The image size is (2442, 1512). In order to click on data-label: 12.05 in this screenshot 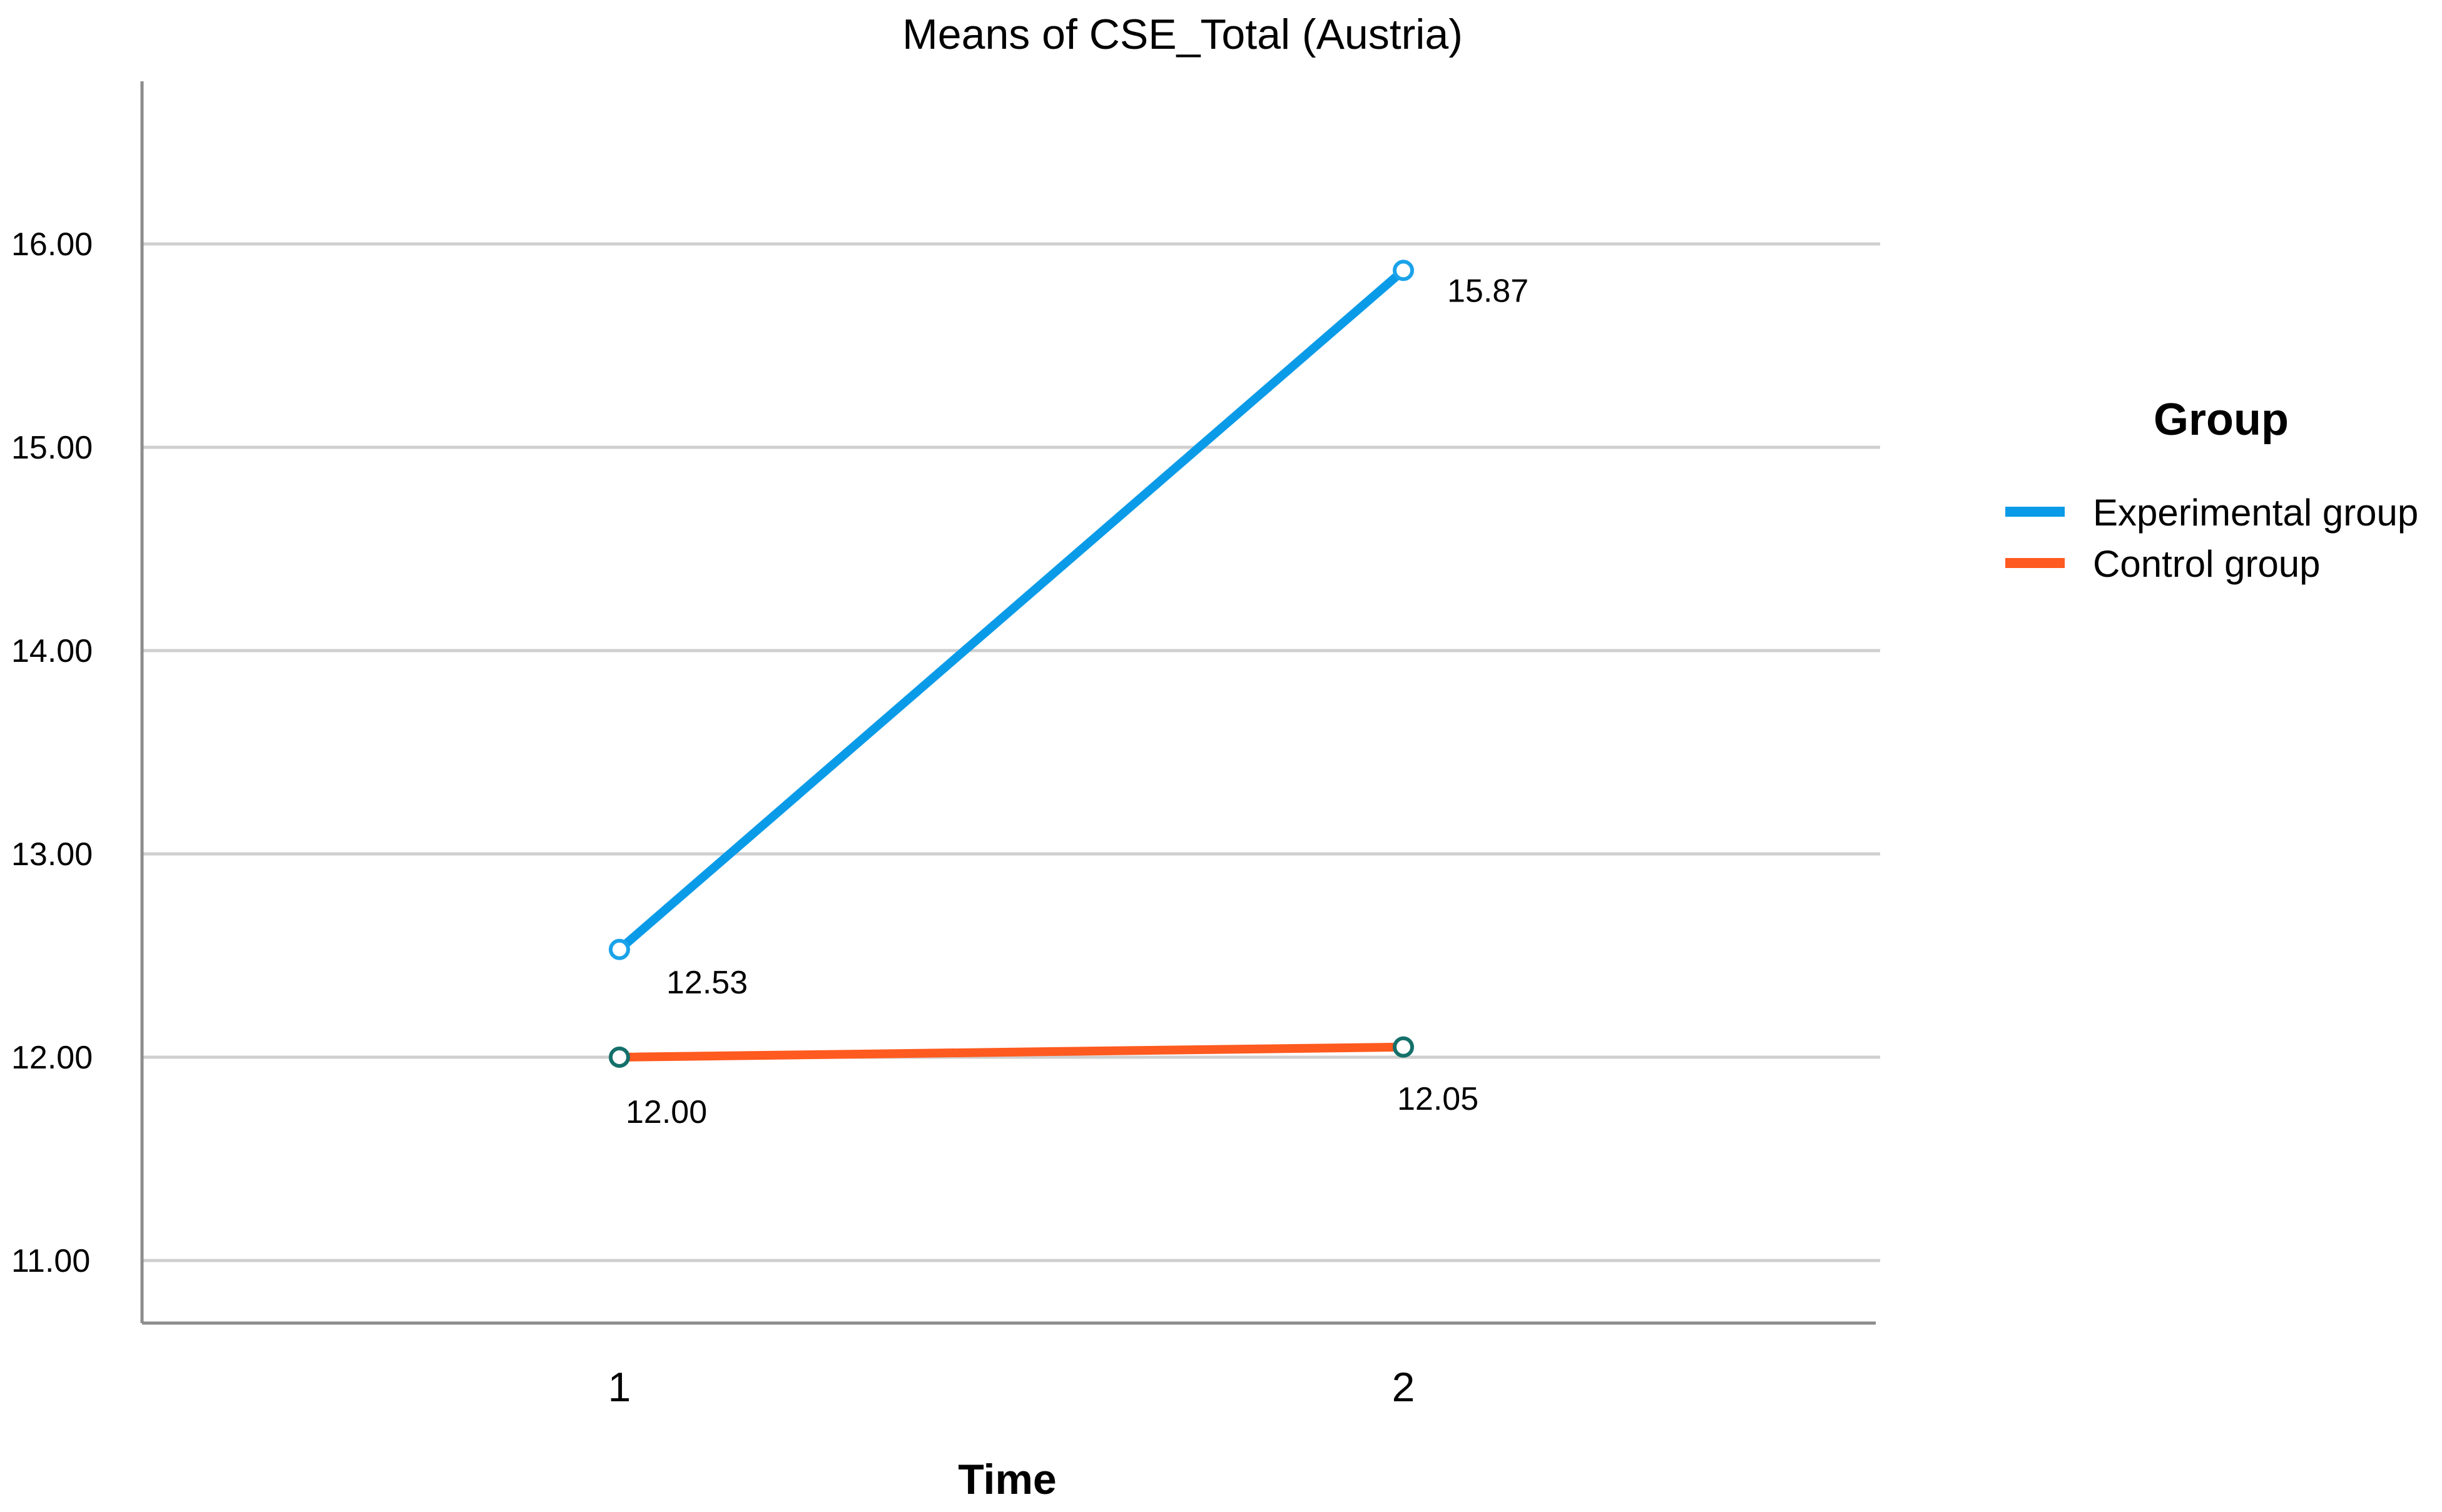, I will do `click(1437, 1099)`.